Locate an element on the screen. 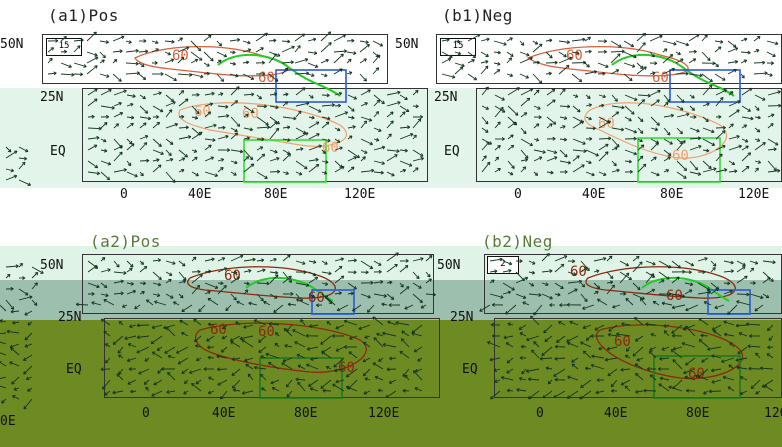 Image resolution: width=782 pixels, height=447 pixels. lat-label-50n-a2: 50N is located at coordinates (52, 265).